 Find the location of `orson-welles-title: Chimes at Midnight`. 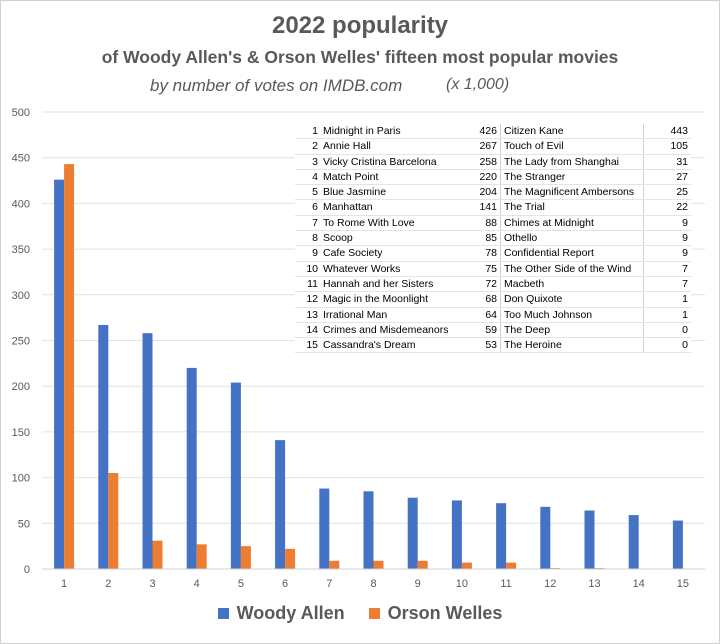

orson-welles-title: Chimes at Midnight is located at coordinates (572, 223).